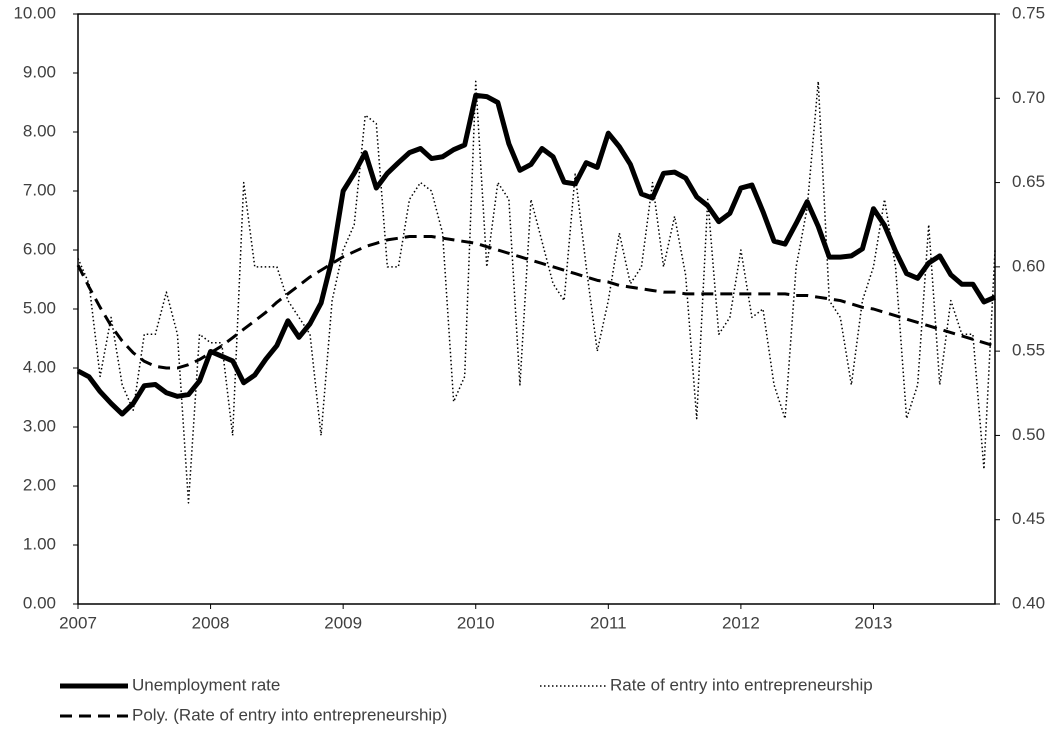 Image resolution: width=1062 pixels, height=743 pixels. Describe the element at coordinates (34, 12) in the screenshot. I see `y-tick-label: 10.00` at that location.